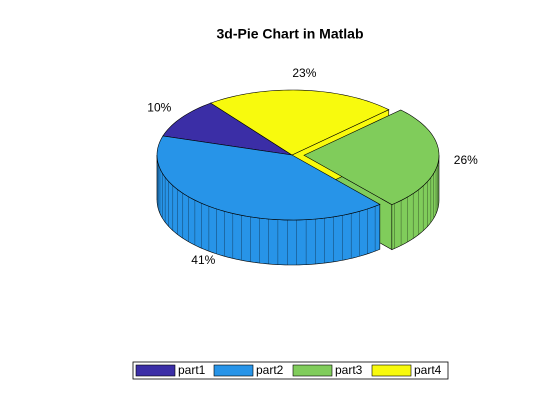  I want to click on legend: part1 part2 part3 part4, so click(290, 370).